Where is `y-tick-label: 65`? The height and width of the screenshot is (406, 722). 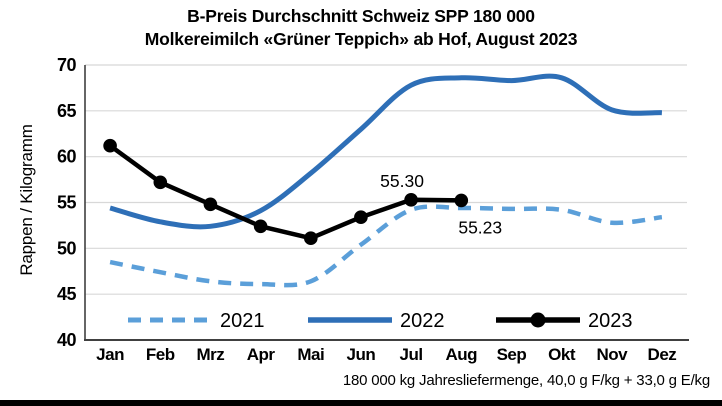
y-tick-label: 65 is located at coordinates (67, 111).